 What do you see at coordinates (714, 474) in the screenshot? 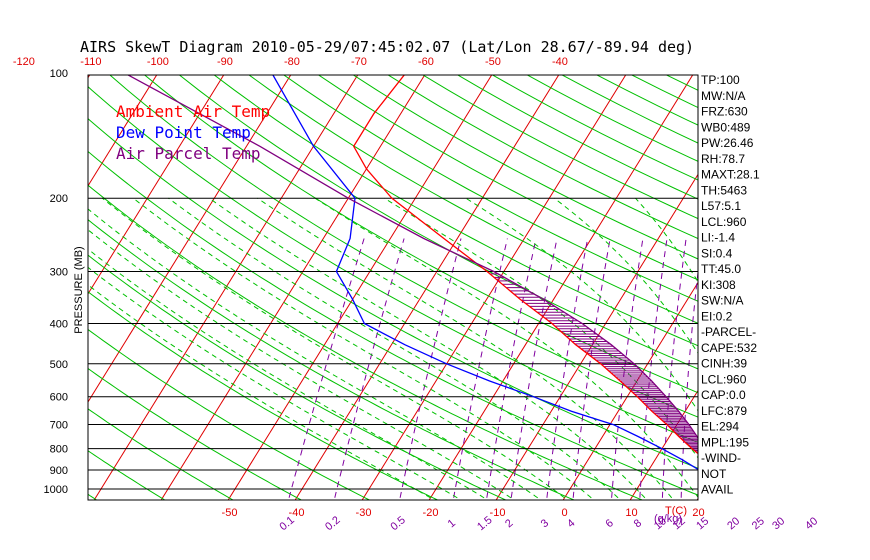
I see `sounding-index-item: NOT` at bounding box center [714, 474].